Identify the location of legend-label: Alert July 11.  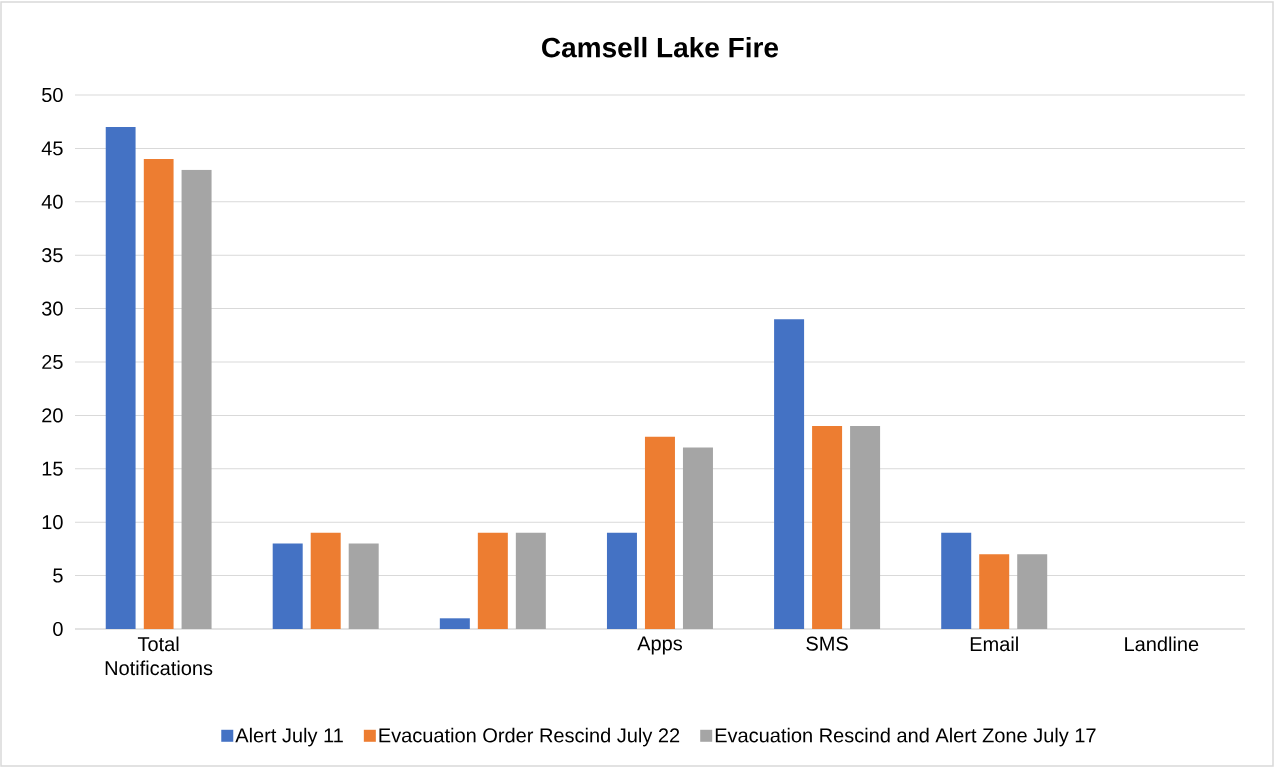
(289, 737).